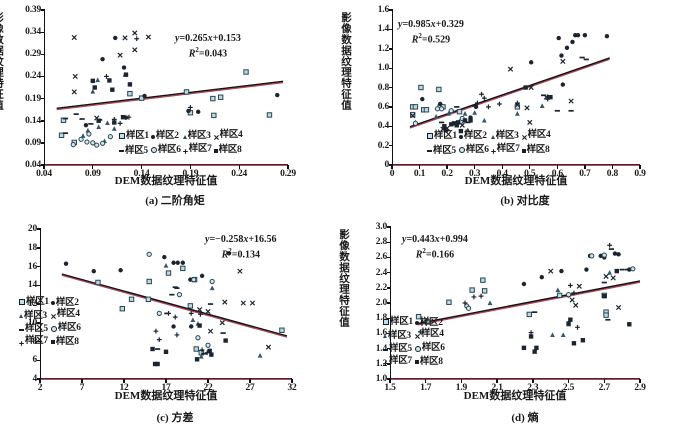 The image size is (700, 435). Describe the element at coordinates (381, 227) in the screenshot. I see `y-tick-label: 3.0` at that location.